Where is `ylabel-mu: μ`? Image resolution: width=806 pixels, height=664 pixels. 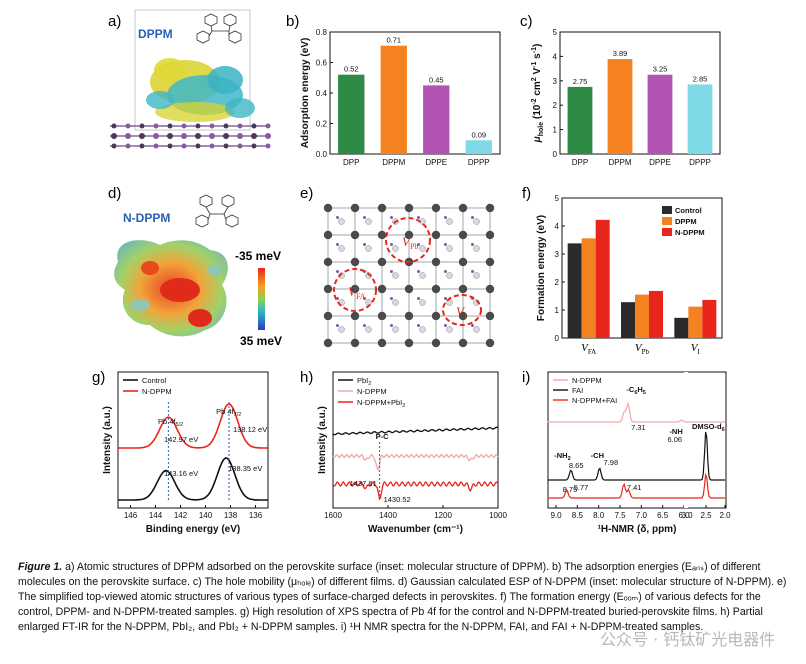 ylabel-mu: μ is located at coordinates (537, 139).